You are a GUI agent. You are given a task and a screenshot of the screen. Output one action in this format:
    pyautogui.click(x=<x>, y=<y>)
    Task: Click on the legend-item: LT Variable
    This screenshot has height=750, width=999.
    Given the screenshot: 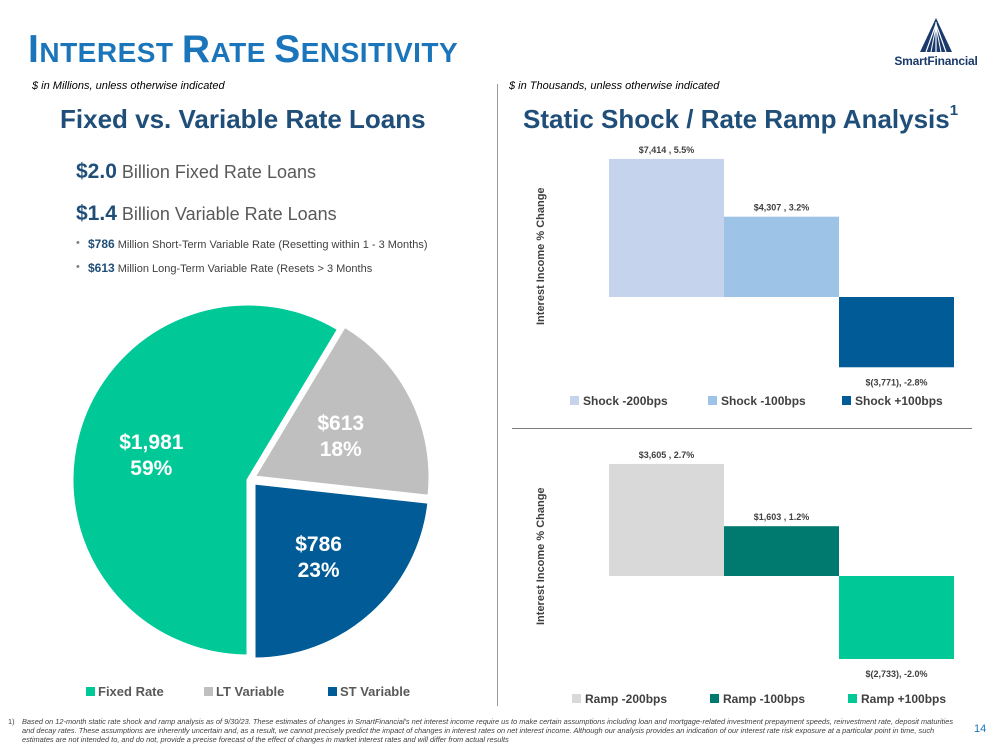 What is the action you would take?
    pyautogui.click(x=244, y=691)
    